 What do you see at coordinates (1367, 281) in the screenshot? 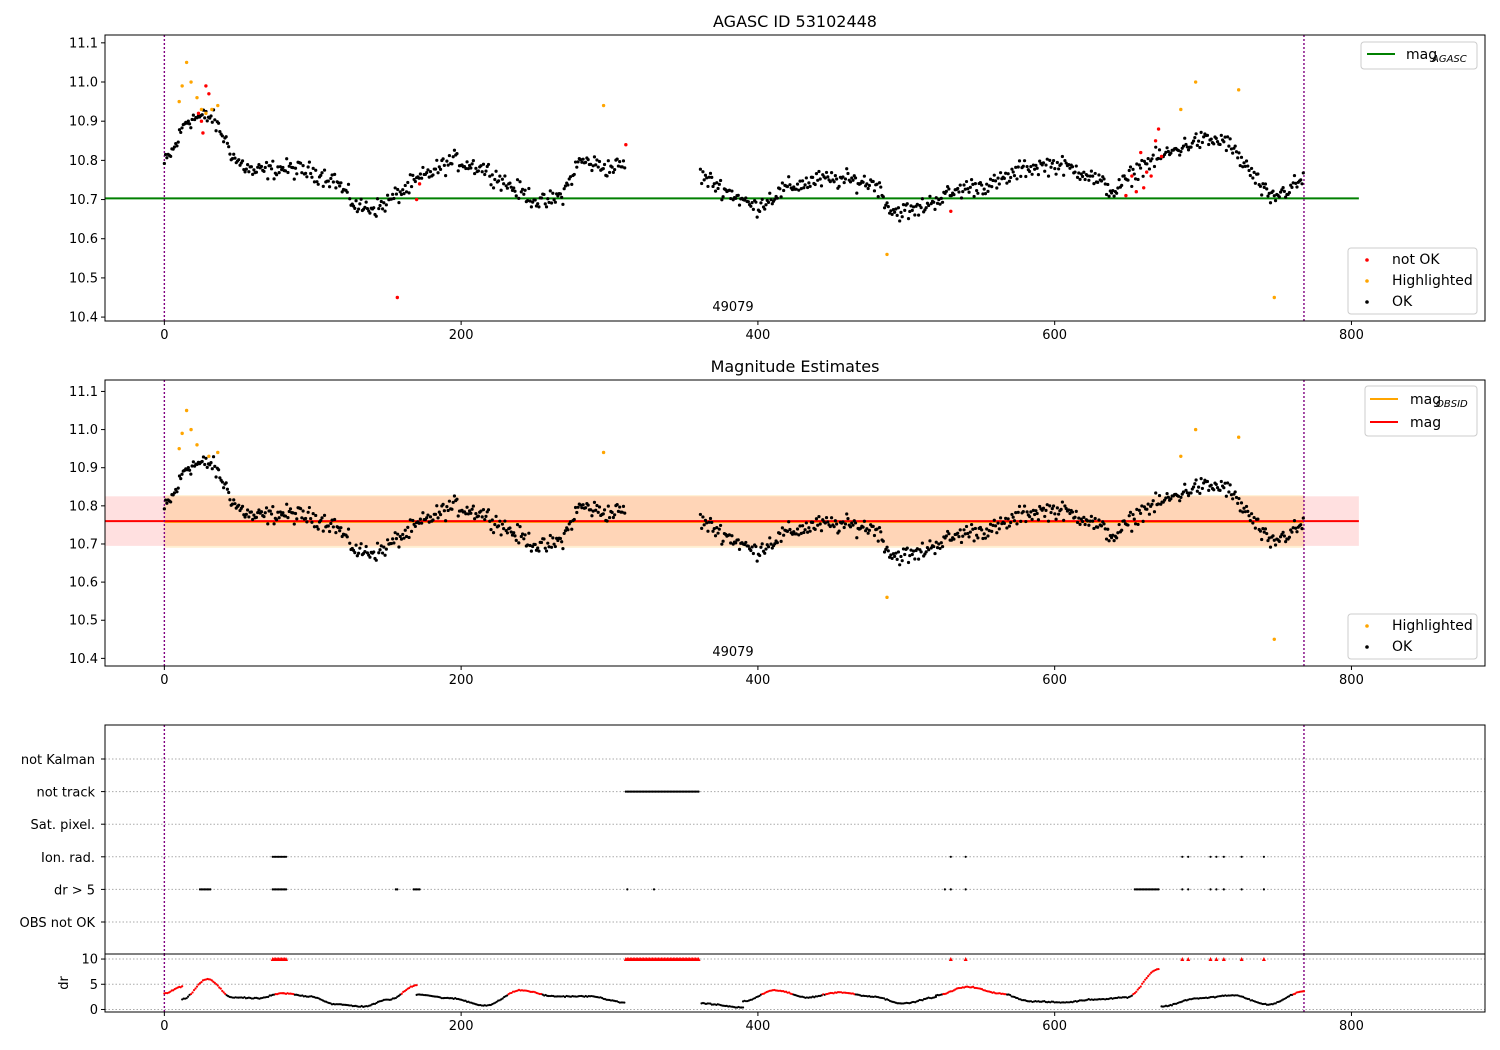
I see `legend-marker-highlighted` at bounding box center [1367, 281].